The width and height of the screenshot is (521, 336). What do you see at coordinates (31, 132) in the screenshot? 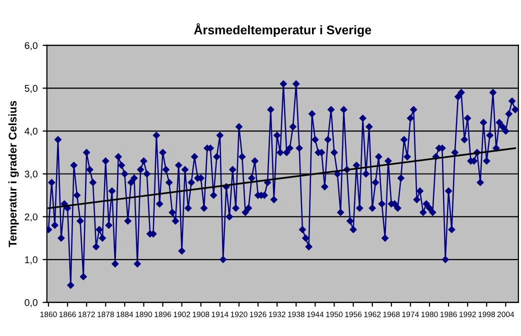
I see `y-tick-label: 4,0` at bounding box center [31, 132].